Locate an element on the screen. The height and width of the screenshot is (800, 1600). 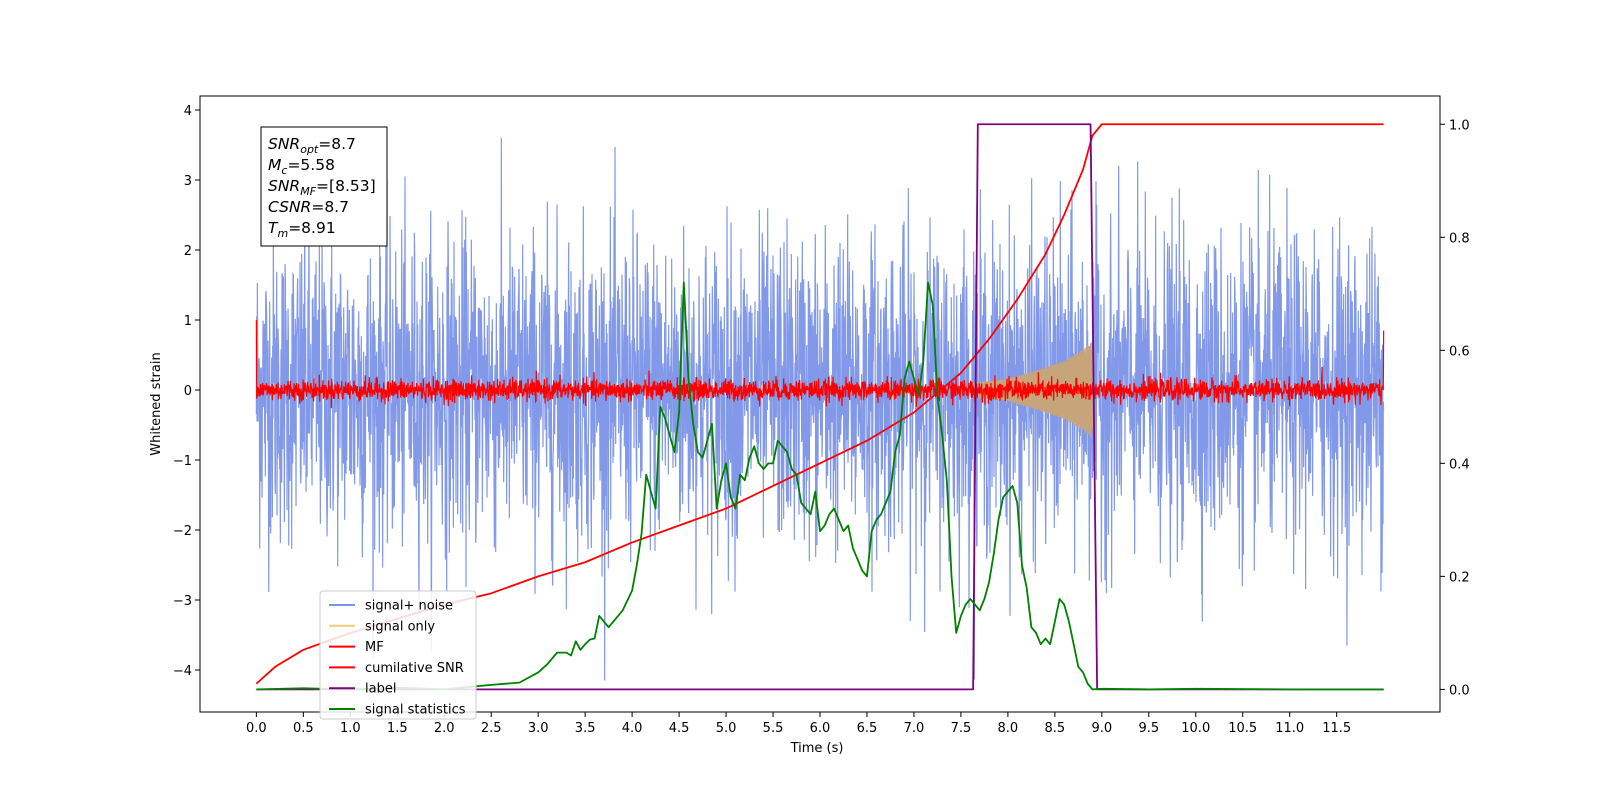
x-tick-label: 5.5 is located at coordinates (773, 728).